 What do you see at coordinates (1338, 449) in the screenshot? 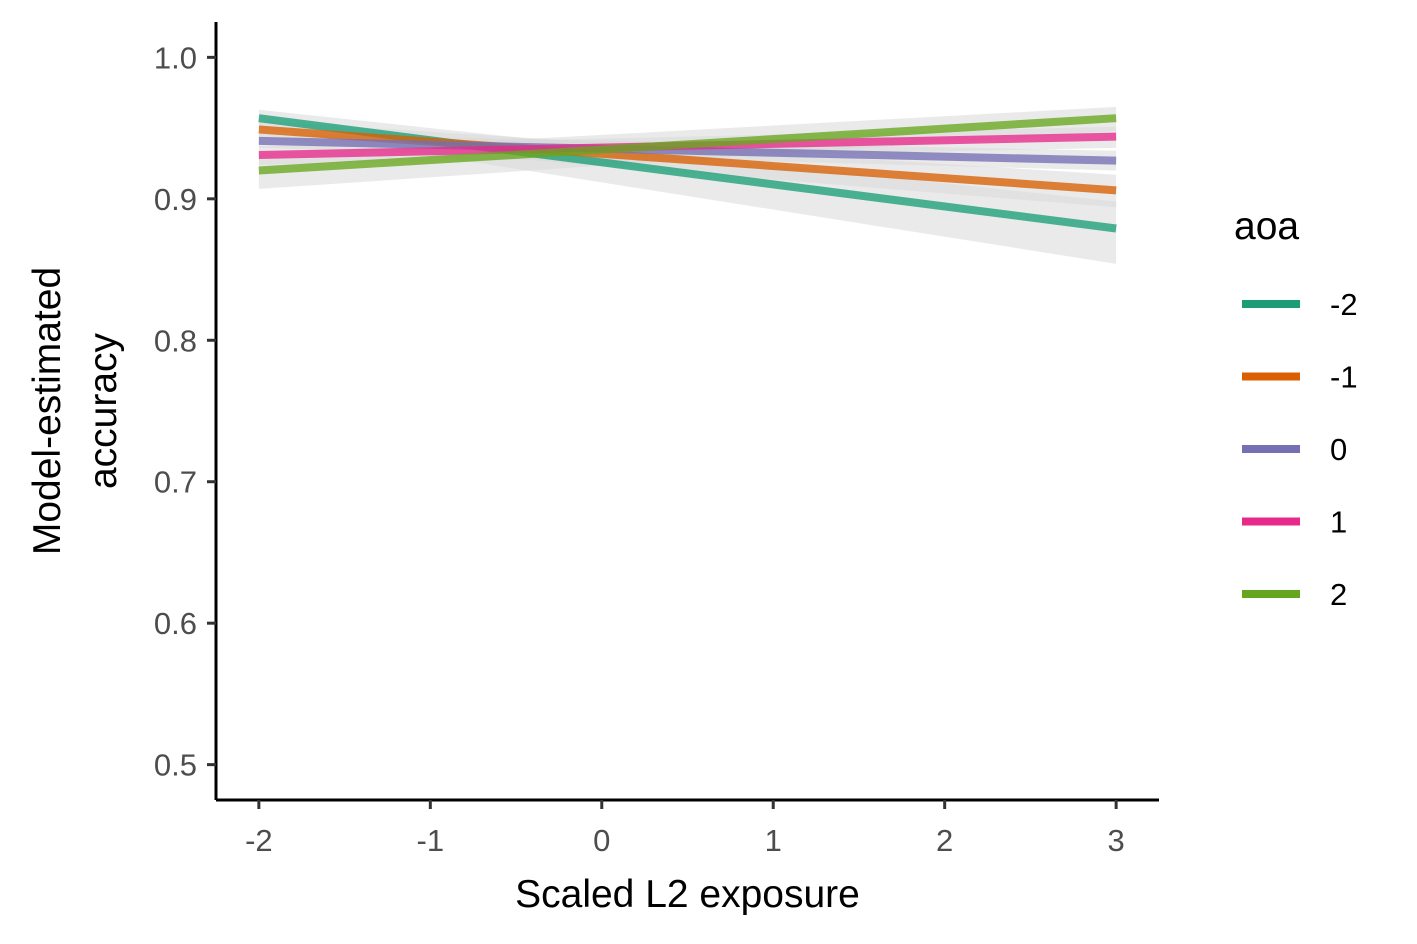
I see `legend-label-2: 0` at bounding box center [1338, 449].